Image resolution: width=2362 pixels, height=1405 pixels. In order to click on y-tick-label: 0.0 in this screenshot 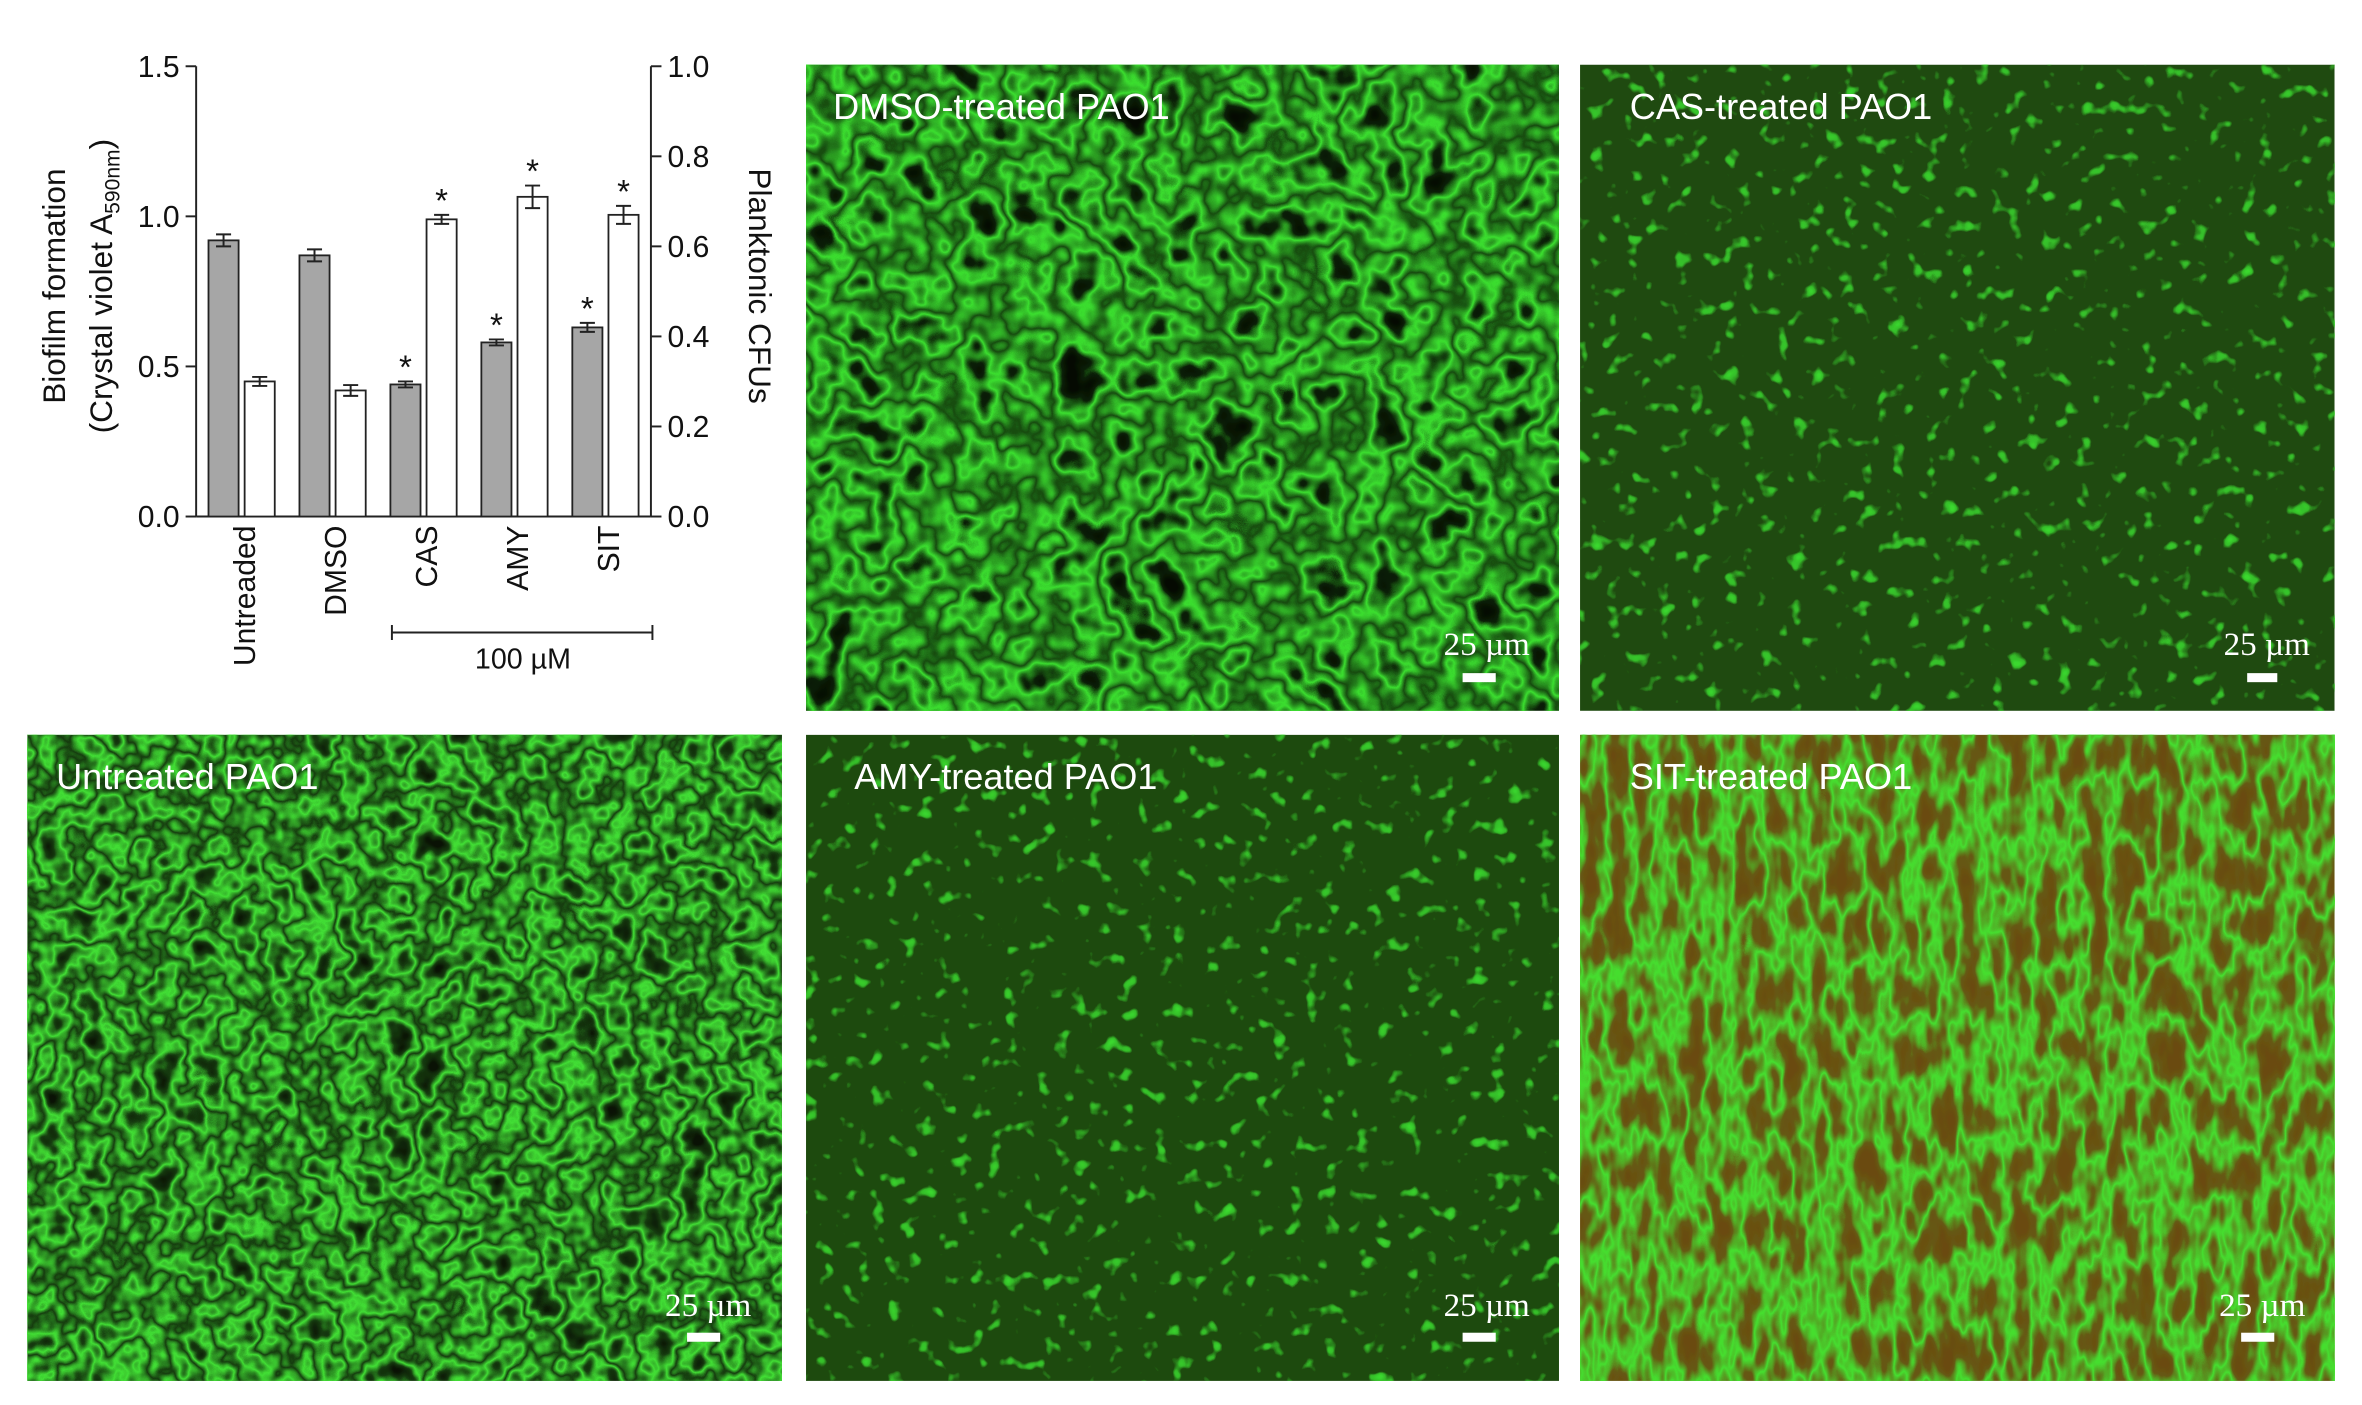, I will do `click(159, 517)`.